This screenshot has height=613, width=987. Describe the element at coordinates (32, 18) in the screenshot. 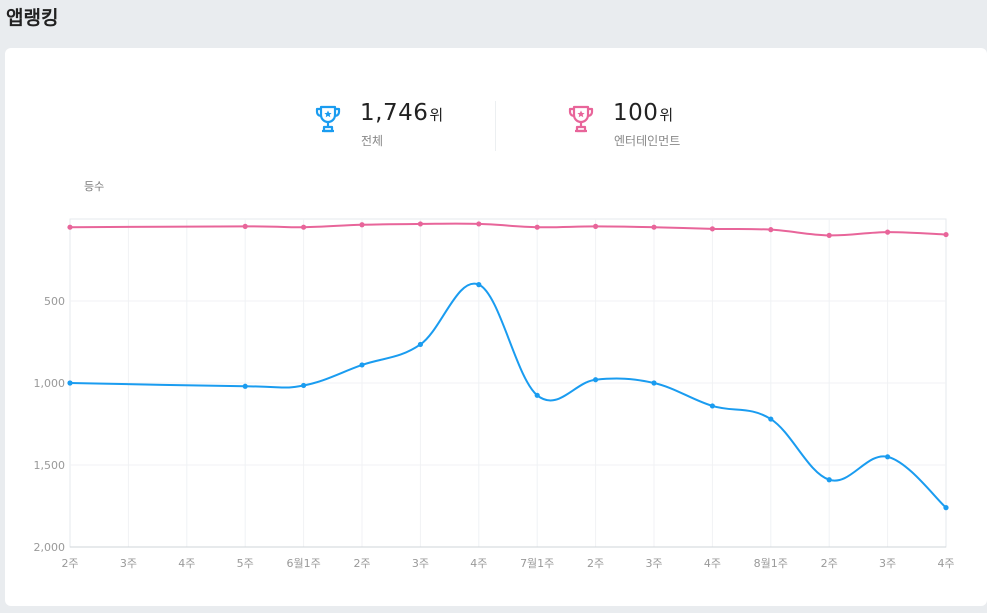

I see `page-title: 앱랭킹` at that location.